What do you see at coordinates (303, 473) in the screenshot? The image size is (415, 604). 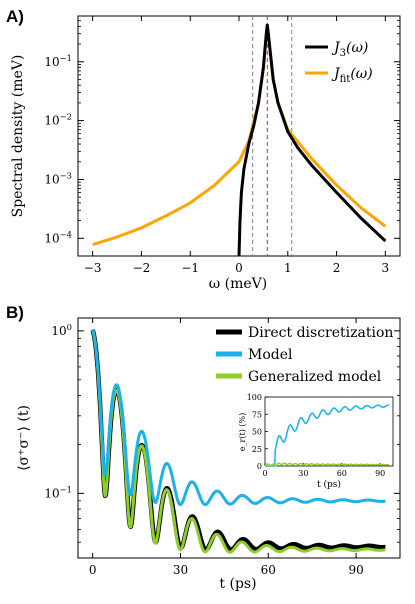 I see `inset-x-tick-label: 30` at bounding box center [303, 473].